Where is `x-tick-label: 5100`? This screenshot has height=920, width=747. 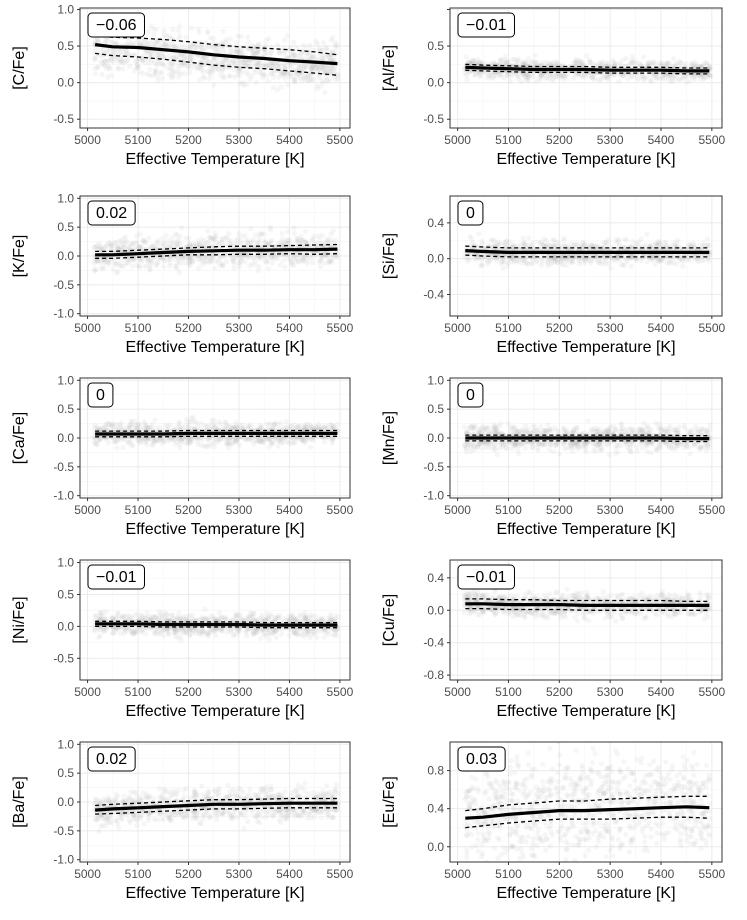 x-tick-label: 5100 is located at coordinates (138, 140).